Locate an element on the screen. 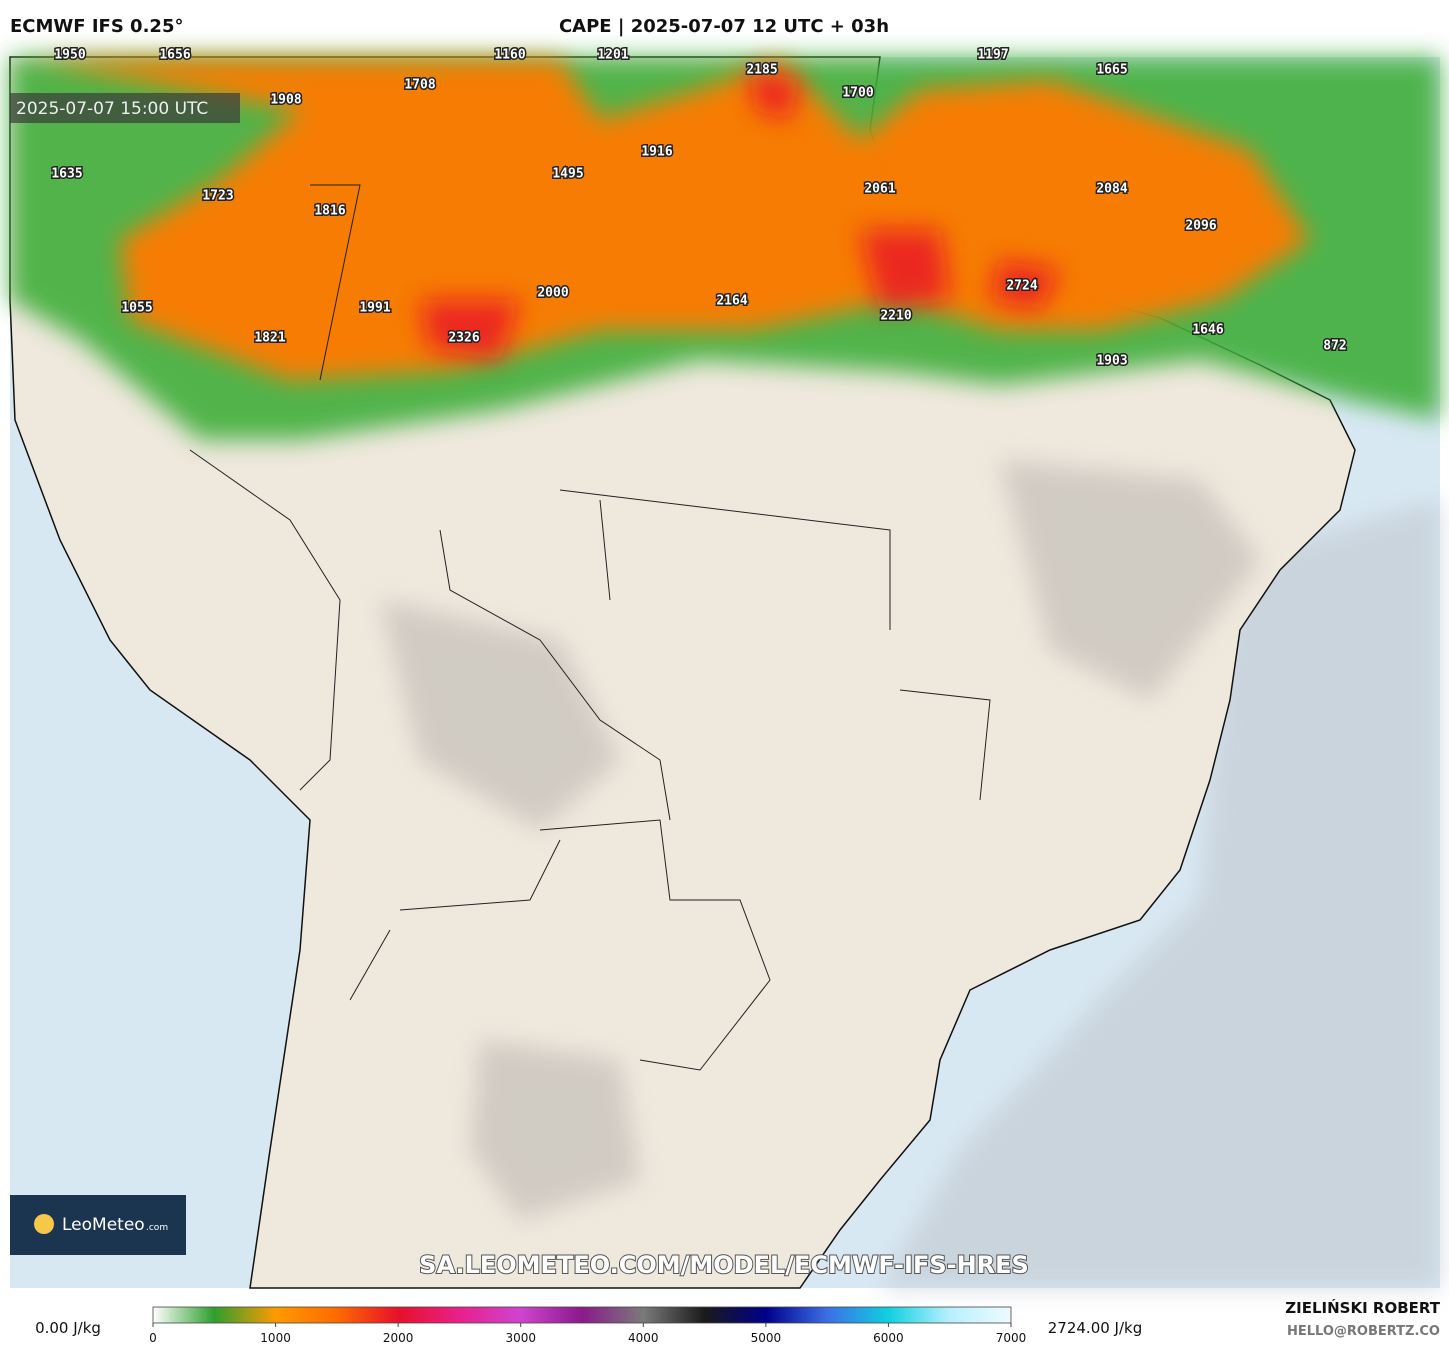 Image resolution: width=1449 pixels, height=1345 pixels. map-title: CAPE | 2025-07-07 12 UTC + 03h is located at coordinates (724, 26).